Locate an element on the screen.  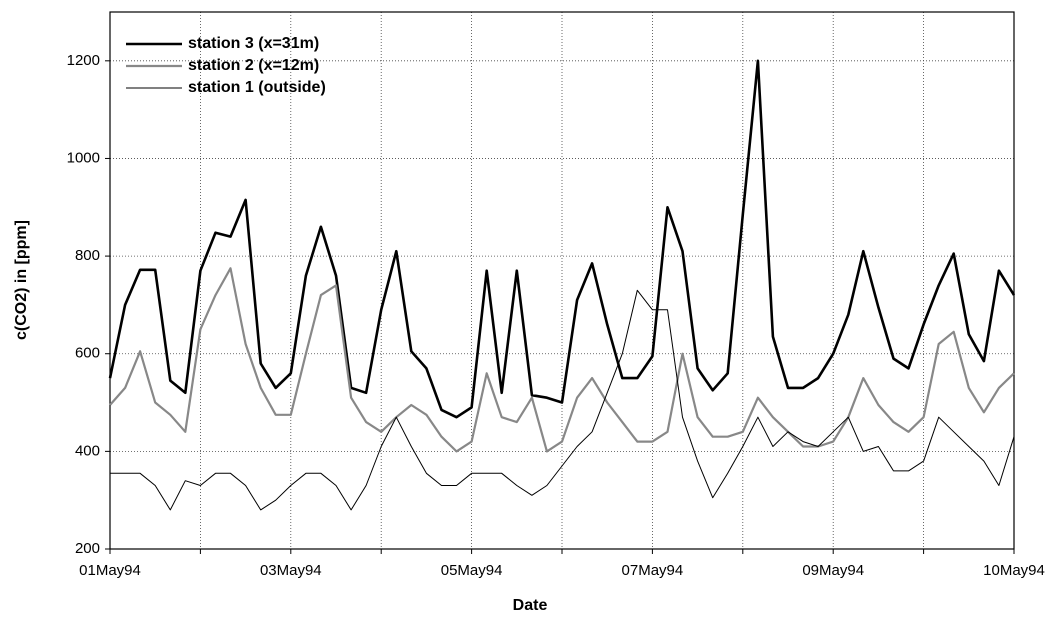
y-tick-label: 1000 is located at coordinates (83, 157).